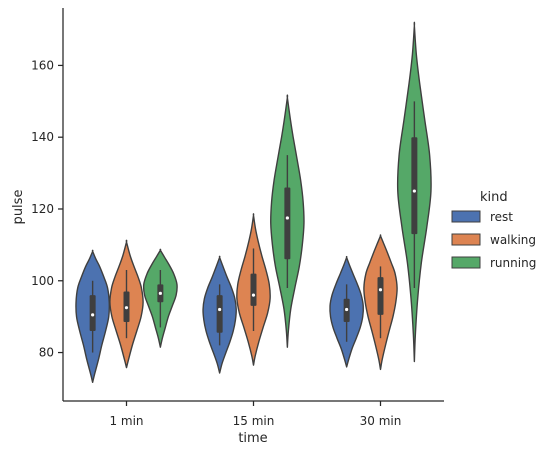 This screenshot has width=548, height=456. Describe the element at coordinates (42, 281) in the screenshot. I see `y-tick-label: 100` at that location.